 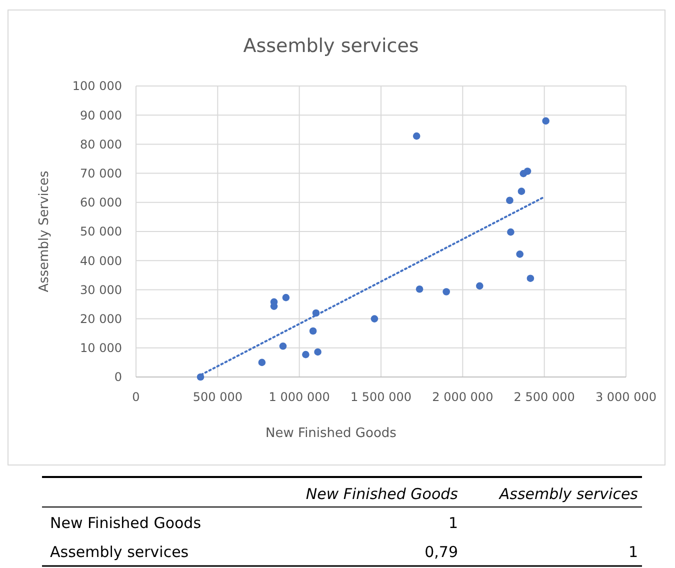 I want to click on y-tick-label: 50 000, so click(x=101, y=231).